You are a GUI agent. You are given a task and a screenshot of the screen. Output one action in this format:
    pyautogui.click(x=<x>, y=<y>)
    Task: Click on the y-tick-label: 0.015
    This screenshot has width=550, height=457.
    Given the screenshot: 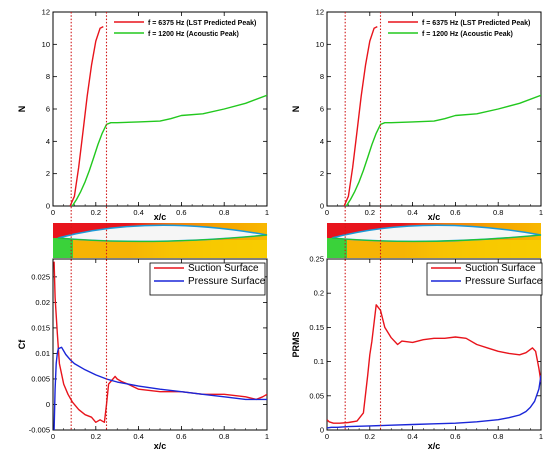 What is the action you would take?
    pyautogui.click(x=40, y=327)
    